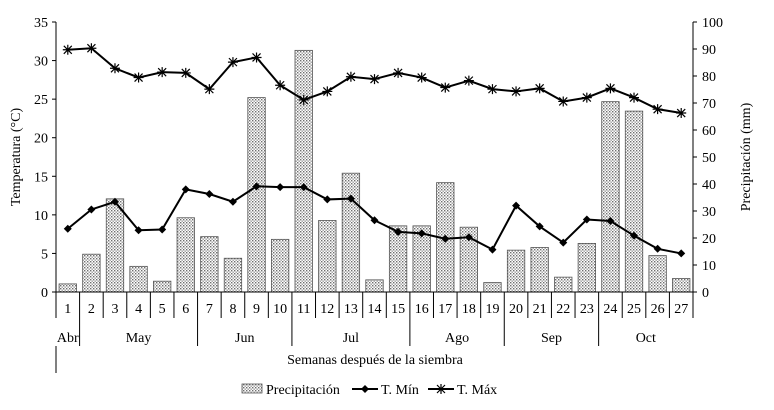 Image resolution: width=774 pixels, height=410 pixels. What do you see at coordinates (551, 338) in the screenshot?
I see `month-label: Sep` at bounding box center [551, 338].